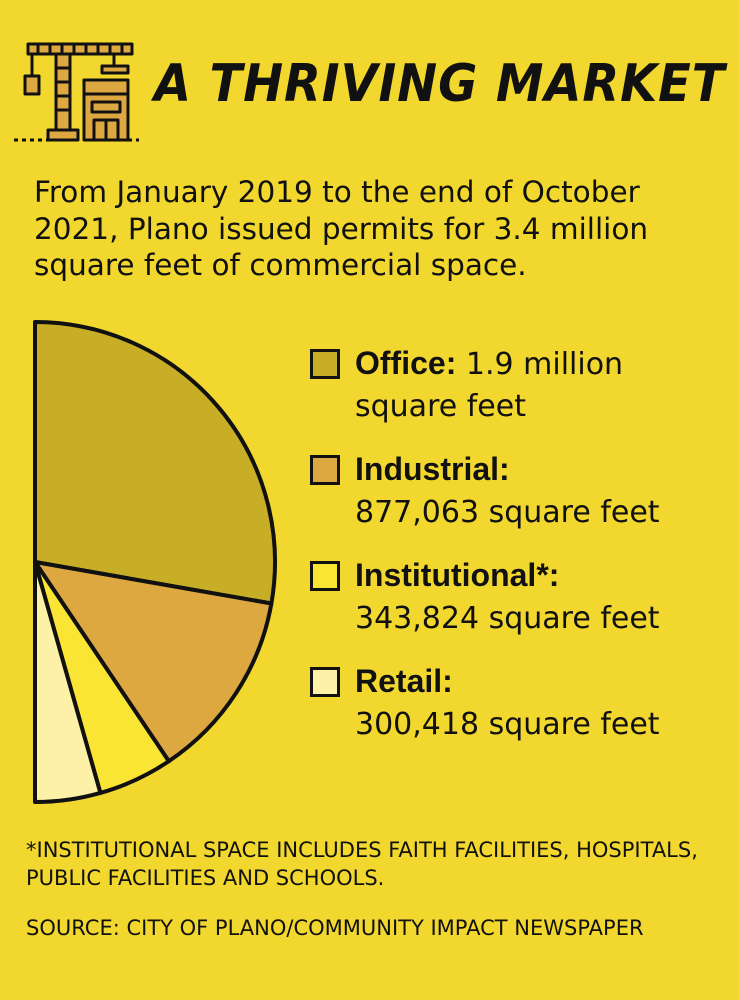  I want to click on legend-item-office: Office: 1.9 million square feet, so click(520, 385).